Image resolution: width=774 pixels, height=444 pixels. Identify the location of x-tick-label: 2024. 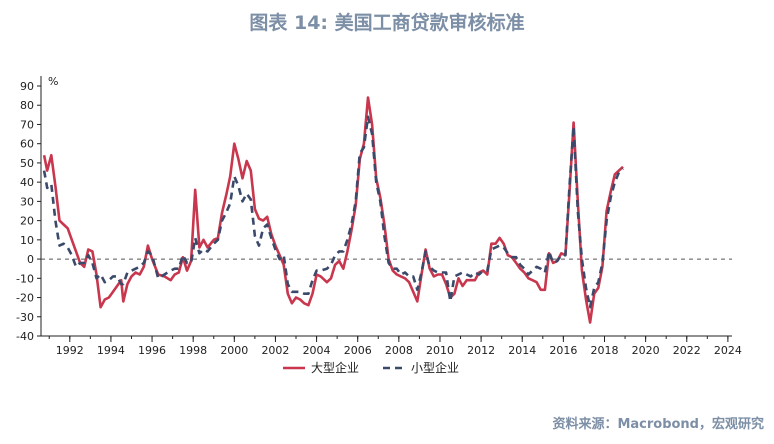
(728, 350).